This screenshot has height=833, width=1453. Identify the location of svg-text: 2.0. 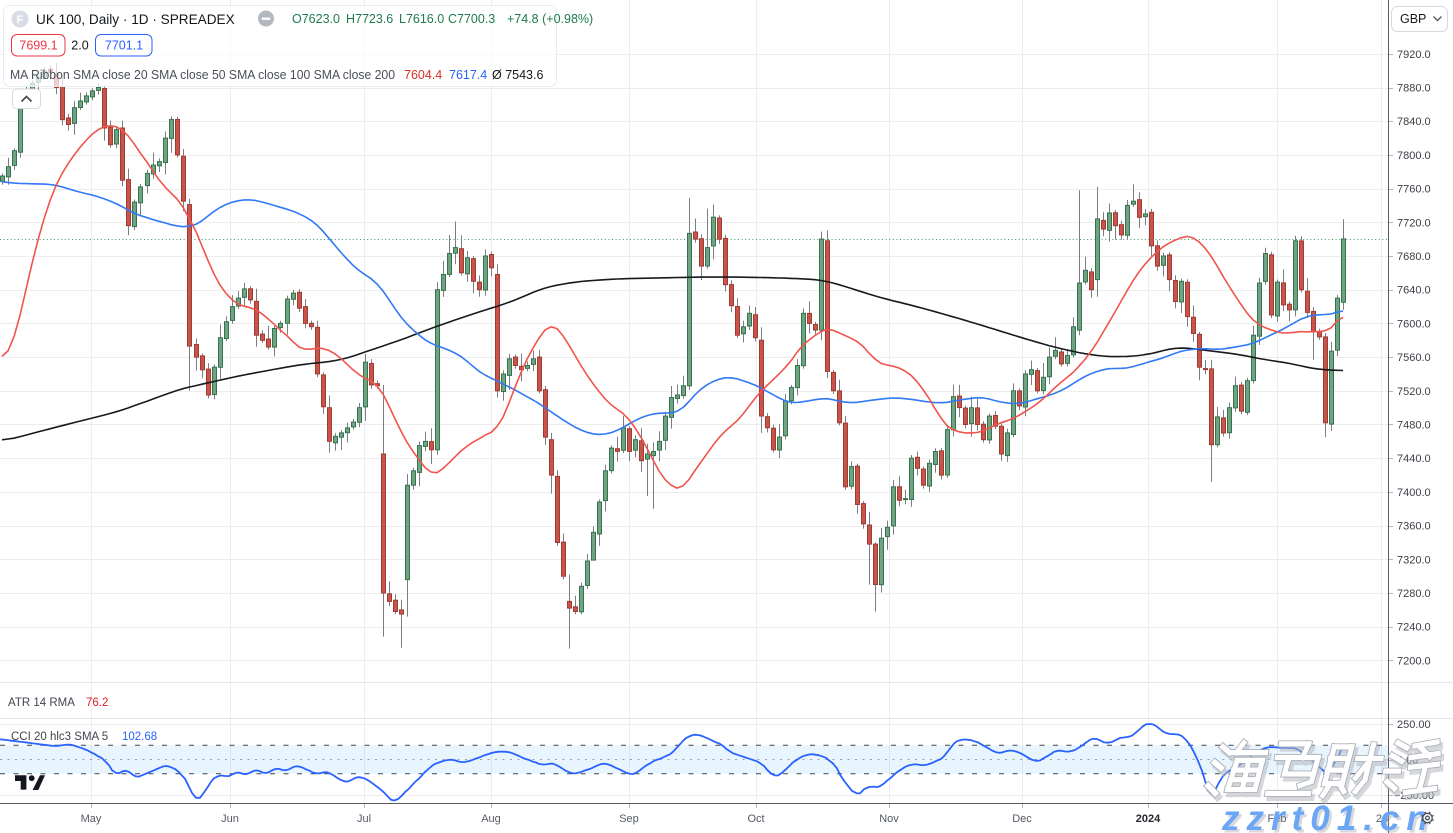
(79, 46).